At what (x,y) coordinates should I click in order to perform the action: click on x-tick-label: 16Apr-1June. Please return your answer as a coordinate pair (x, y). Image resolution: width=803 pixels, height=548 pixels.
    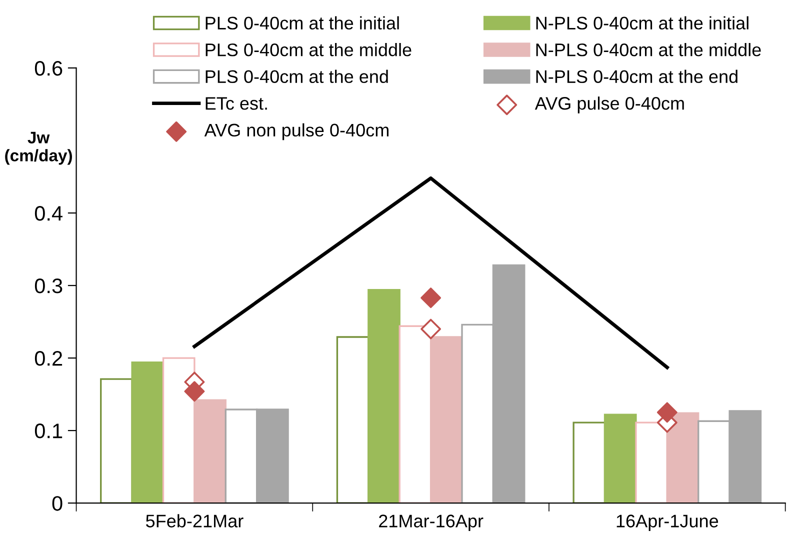
    Looking at the image, I should click on (667, 523).